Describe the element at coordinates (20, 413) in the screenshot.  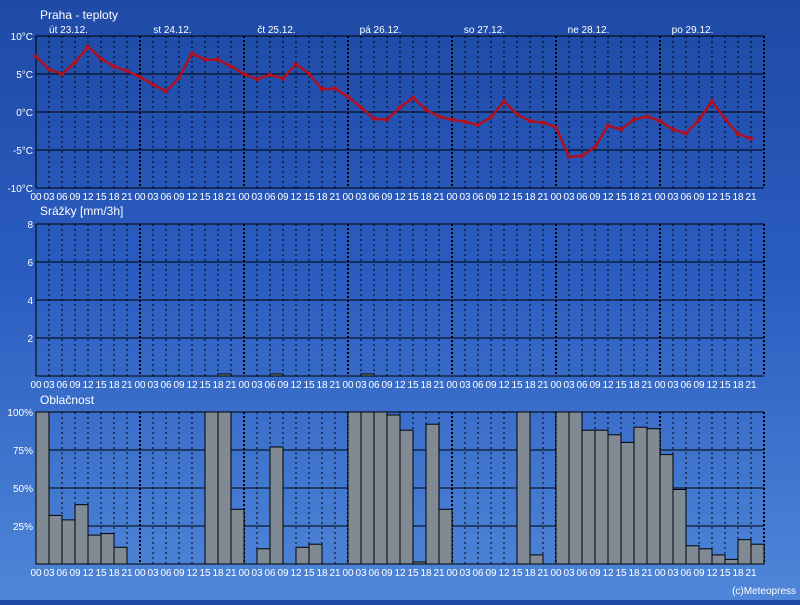
I see `y-tick-label: 100%` at that location.